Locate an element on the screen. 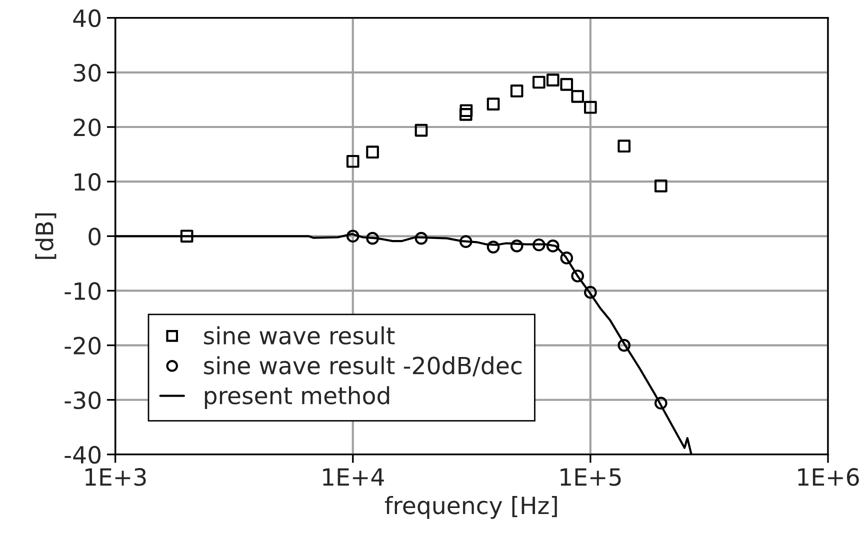  y-tick-label: -30 is located at coordinates (82, 400).